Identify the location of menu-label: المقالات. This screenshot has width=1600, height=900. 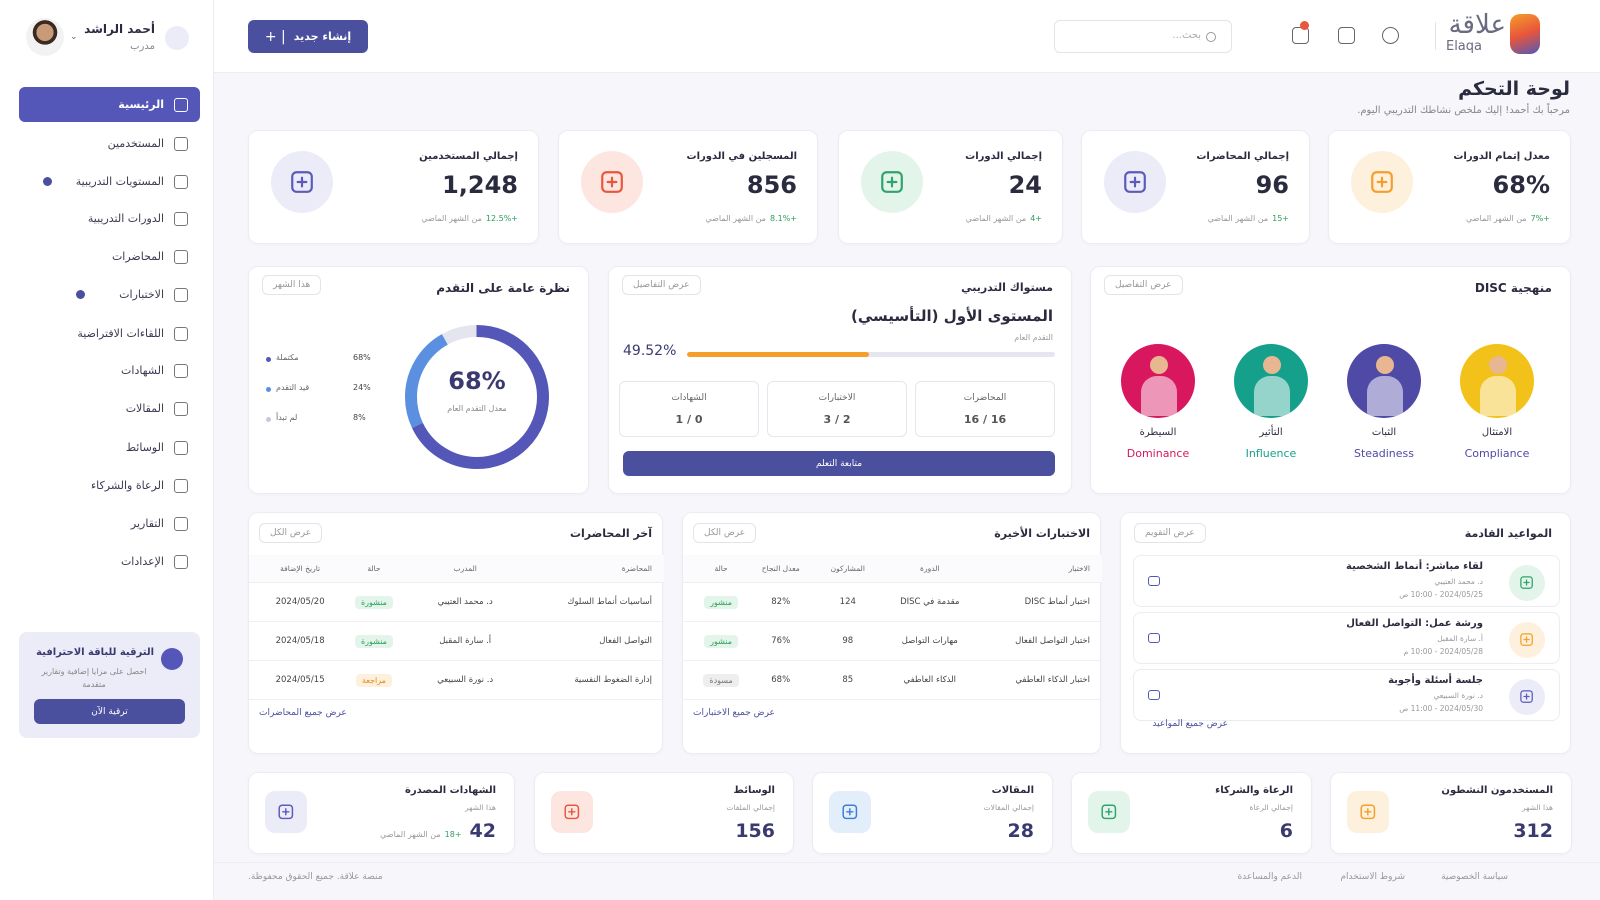
(144, 408).